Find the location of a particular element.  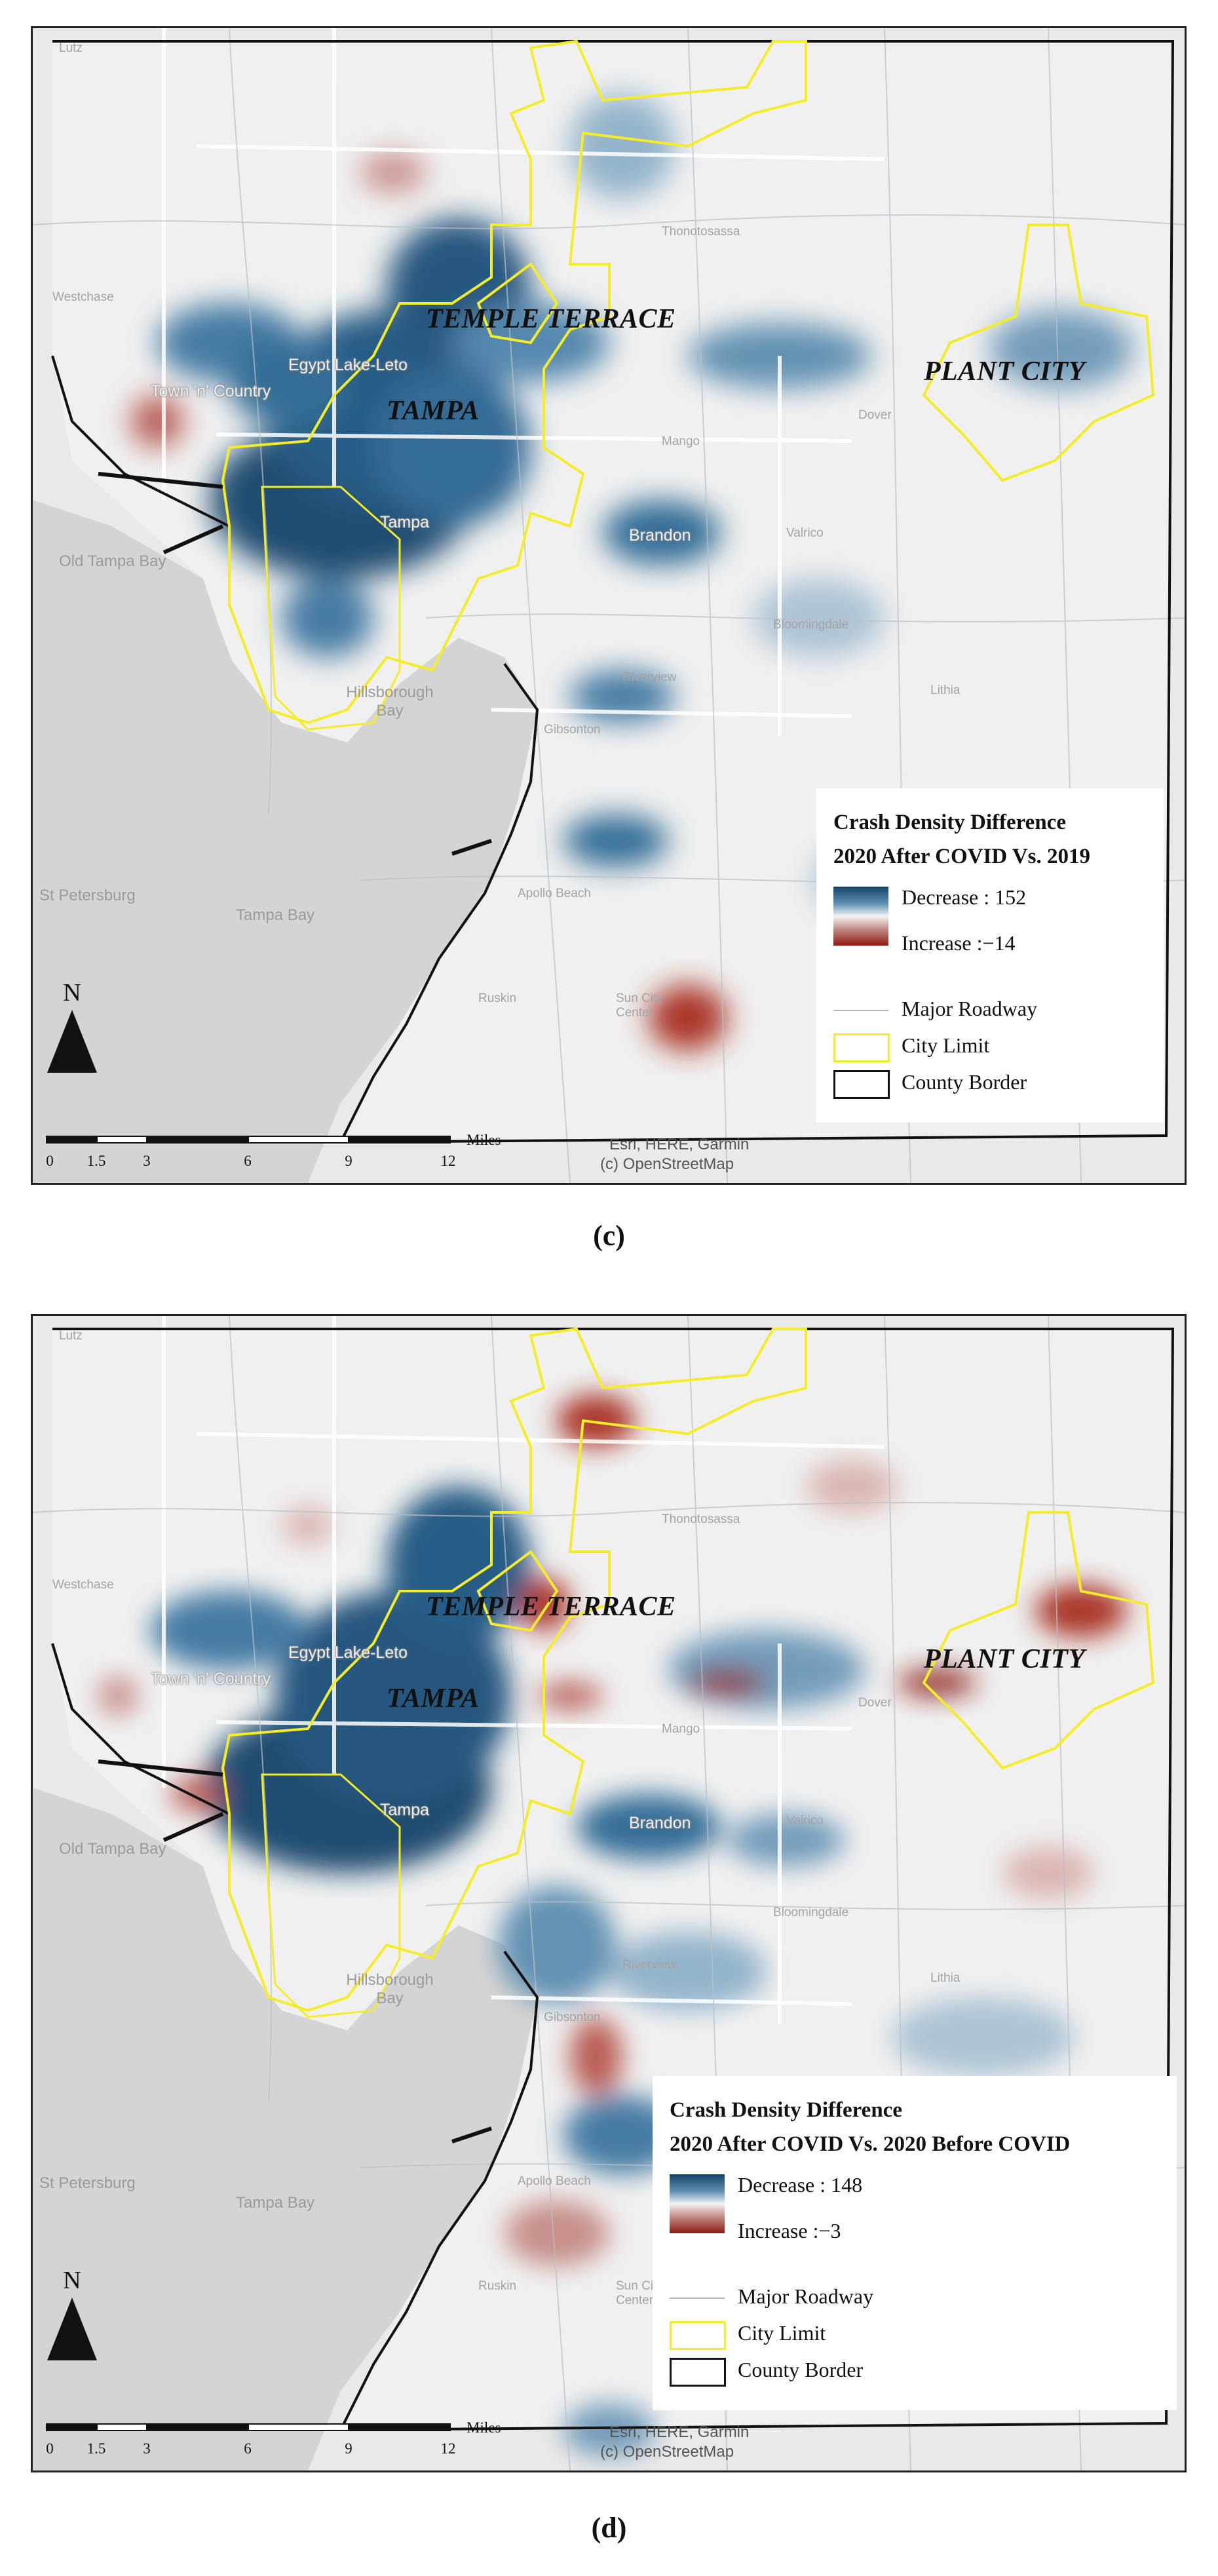

legend-title-line2: 2020 After COVID Vs. 2020 Before COVID is located at coordinates (870, 2144).